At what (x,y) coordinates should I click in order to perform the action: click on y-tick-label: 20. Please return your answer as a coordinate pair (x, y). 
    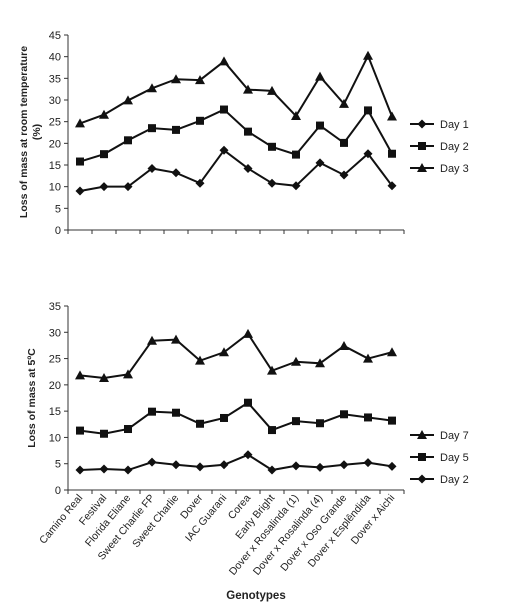
    Looking at the image, I should click on (55, 144).